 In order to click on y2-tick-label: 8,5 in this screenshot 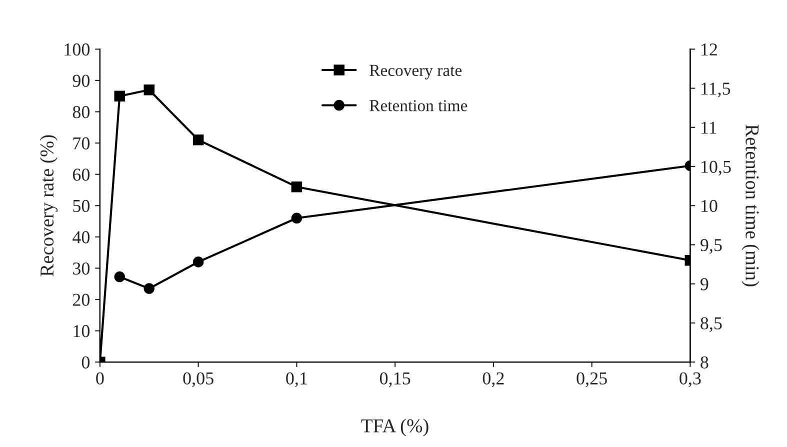, I will do `click(711, 324)`.